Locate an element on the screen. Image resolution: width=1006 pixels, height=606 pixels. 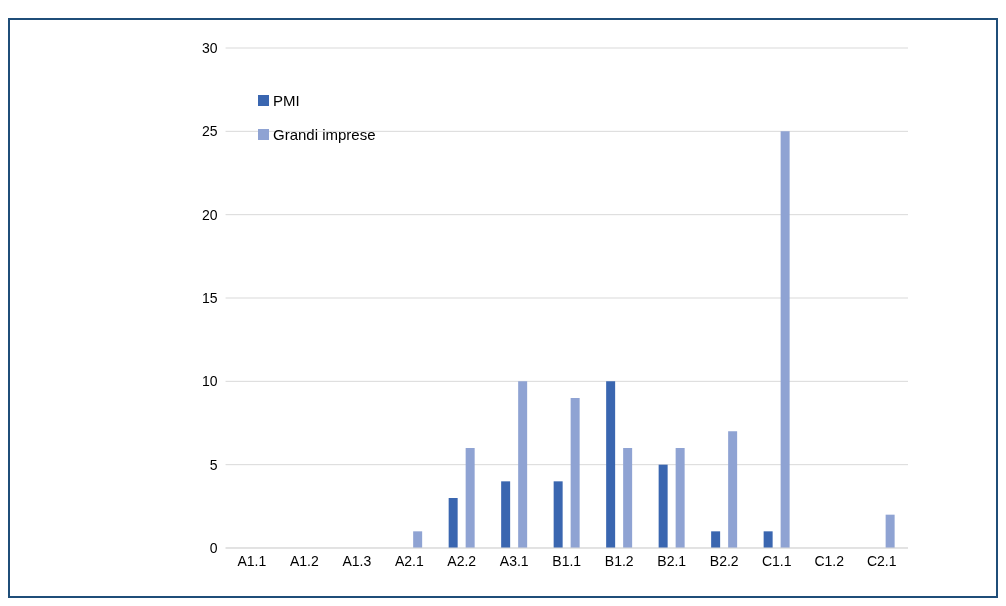
y-tick-label: 5 is located at coordinates (213, 464).